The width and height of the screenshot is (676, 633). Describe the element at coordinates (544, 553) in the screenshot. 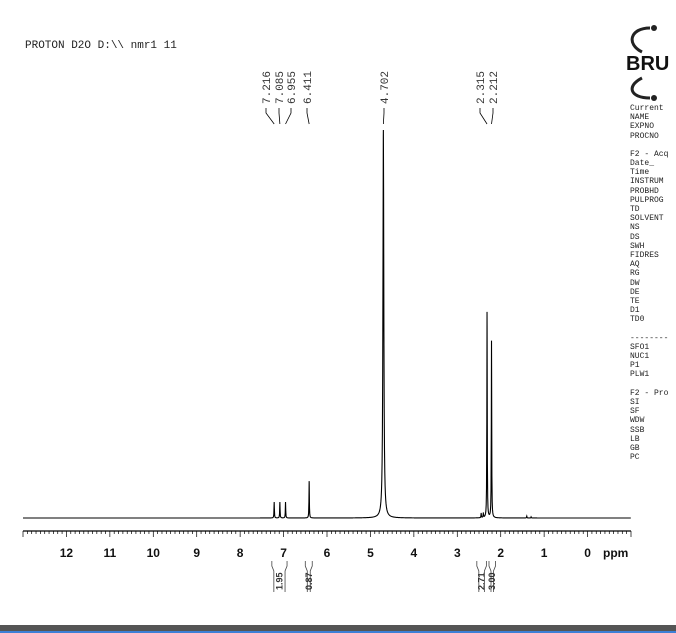

I see `tick-label: 1` at that location.